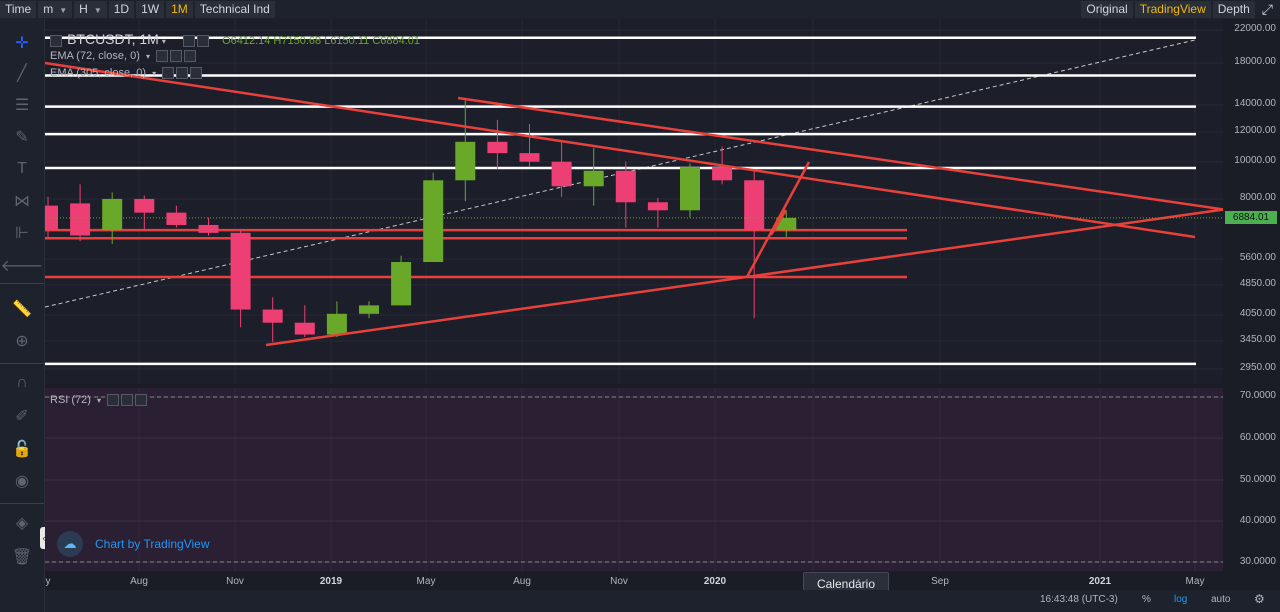  Describe the element at coordinates (44, 538) in the screenshot. I see `collapse-toolbar-button: ‹` at that location.